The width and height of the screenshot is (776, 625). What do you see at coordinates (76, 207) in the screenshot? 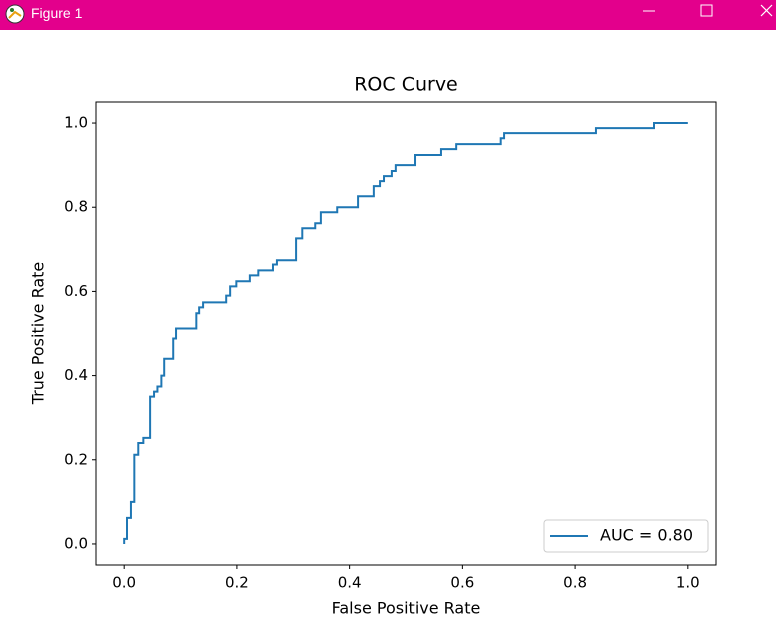
I see `y-tick-label: 0.8` at bounding box center [76, 207].